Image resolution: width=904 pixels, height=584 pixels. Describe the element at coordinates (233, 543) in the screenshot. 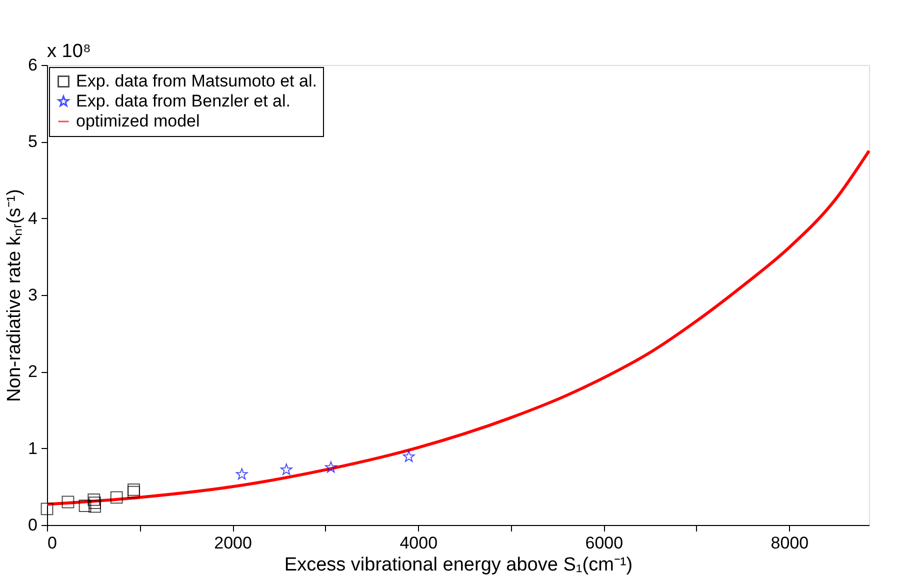

I see `x-tick-label: 2000` at that location.